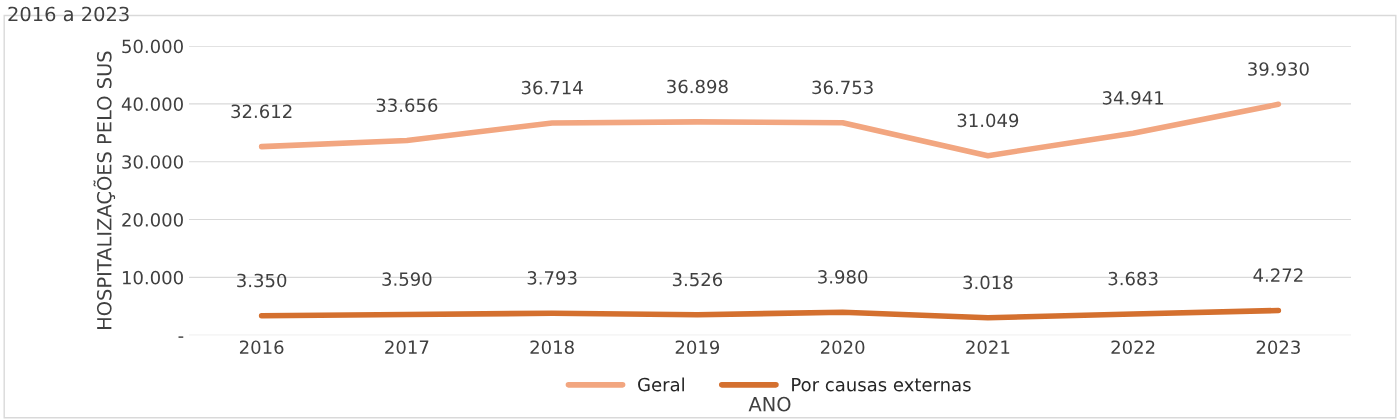 Image resolution: width=1400 pixels, height=419 pixels. Describe the element at coordinates (1133, 278) in the screenshot. I see `data-label: 3.683` at that location.